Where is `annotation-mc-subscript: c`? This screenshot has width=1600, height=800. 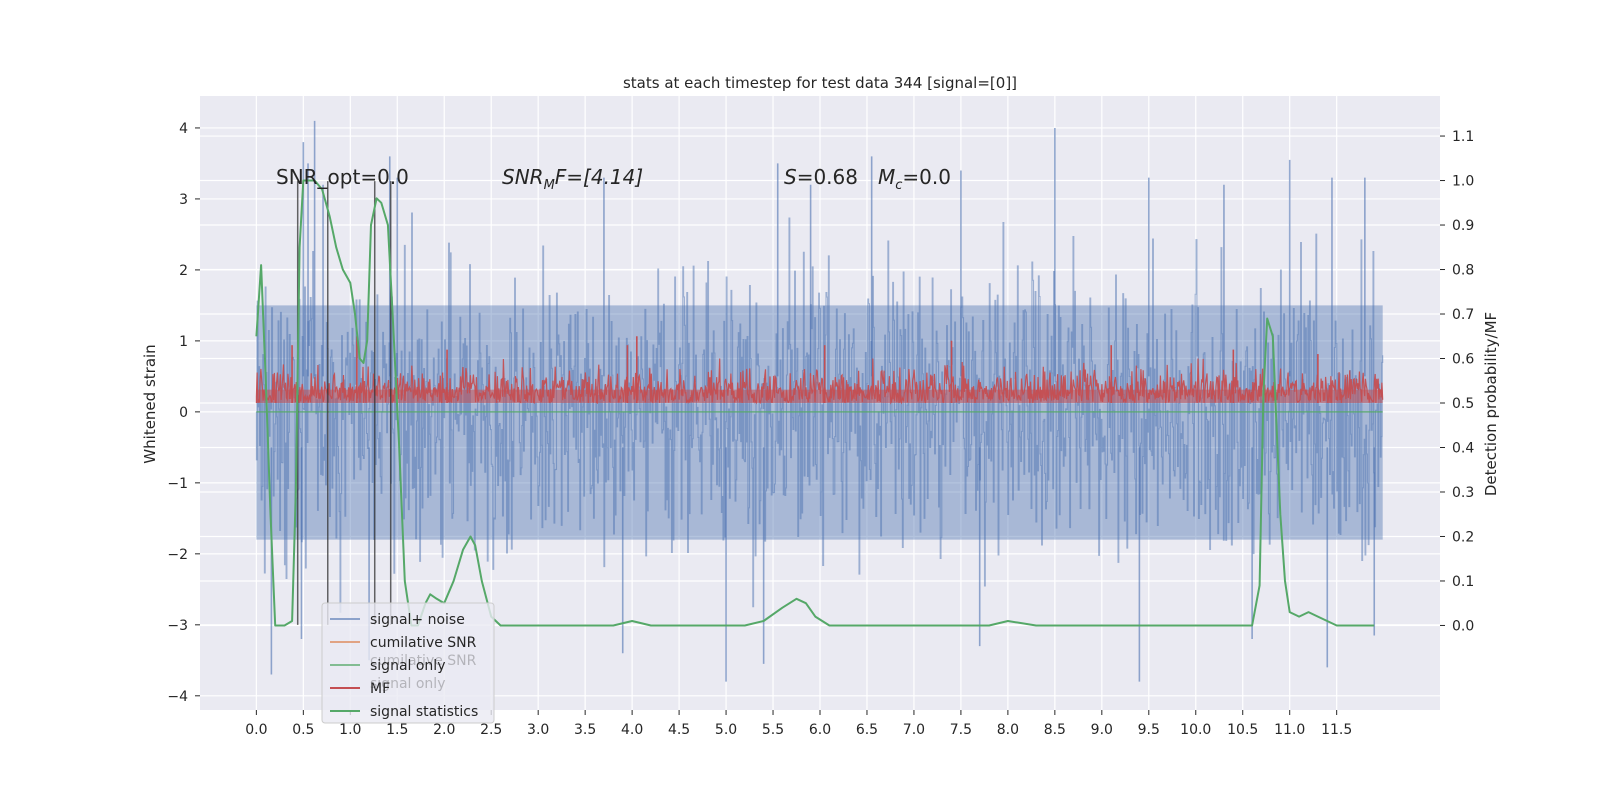
annotation-mc-subscript: c is located at coordinates (898, 185).